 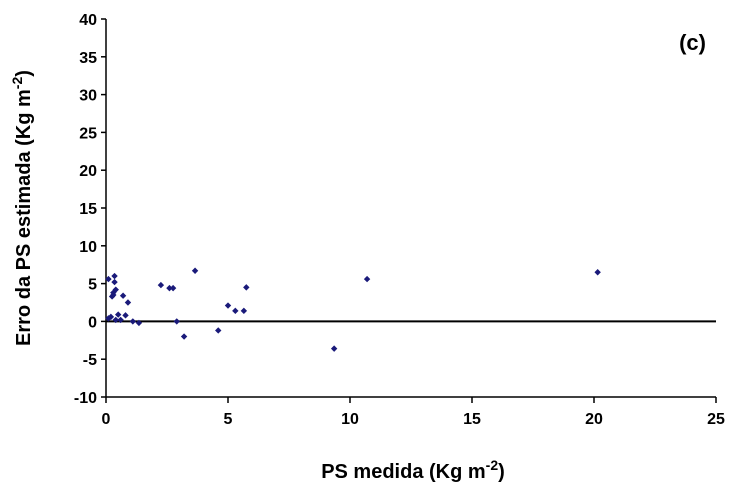 What do you see at coordinates (88, 171) in the screenshot?
I see `y-tick-label: 20` at bounding box center [88, 171].